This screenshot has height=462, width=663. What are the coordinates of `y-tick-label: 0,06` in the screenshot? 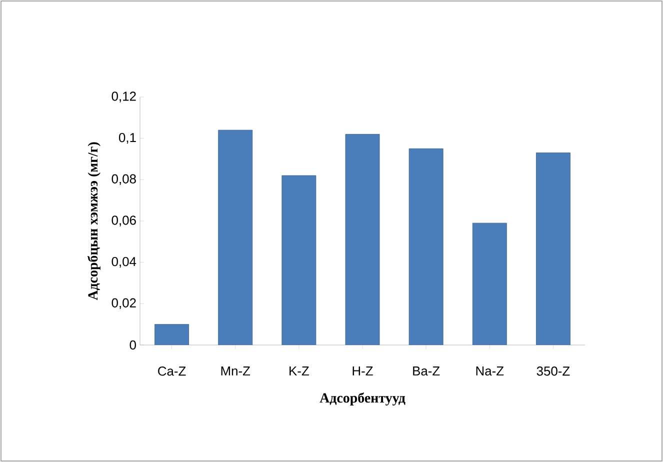 It's located at (124, 221).